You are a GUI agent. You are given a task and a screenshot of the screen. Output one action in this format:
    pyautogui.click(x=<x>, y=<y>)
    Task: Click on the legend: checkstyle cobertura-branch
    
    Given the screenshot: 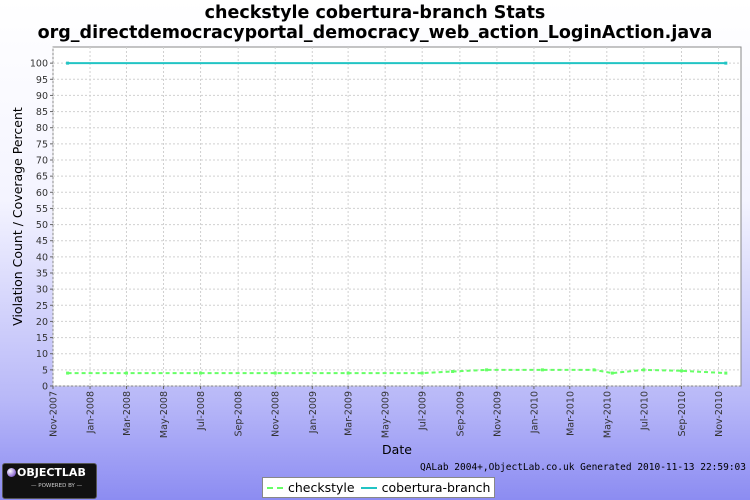 What is the action you would take?
    pyautogui.click(x=379, y=487)
    